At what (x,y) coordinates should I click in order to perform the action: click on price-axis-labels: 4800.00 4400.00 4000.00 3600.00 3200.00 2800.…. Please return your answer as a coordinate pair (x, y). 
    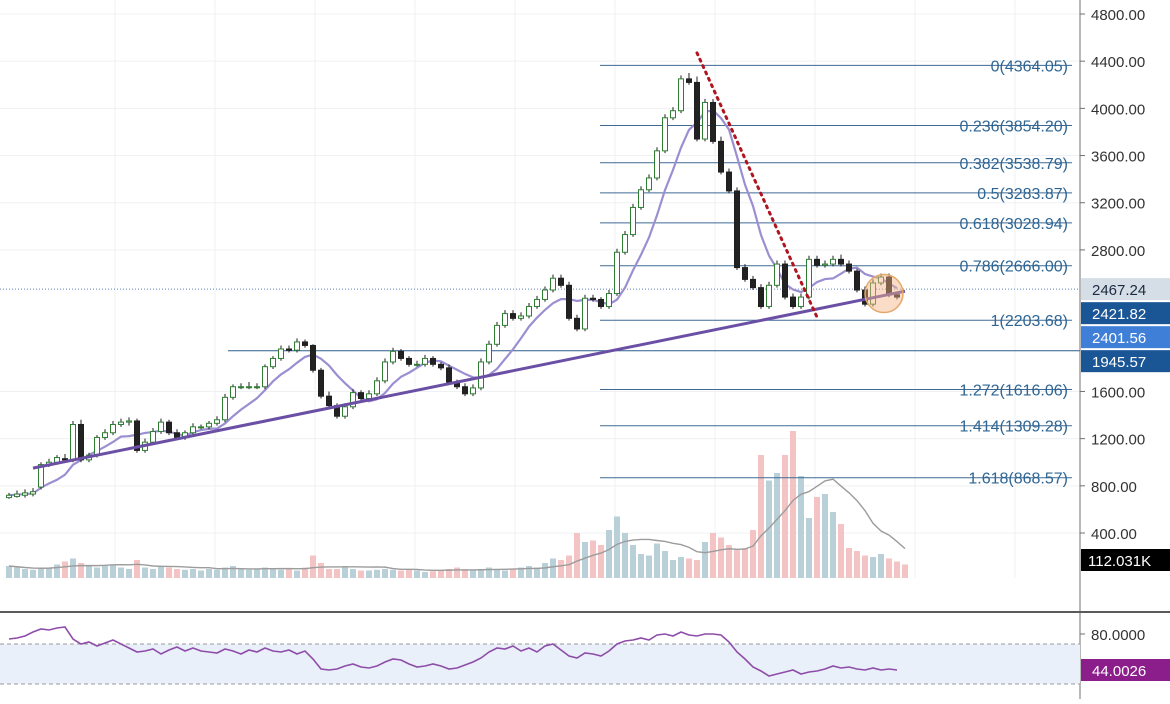
    Looking at the image, I should click on (1112, 275).